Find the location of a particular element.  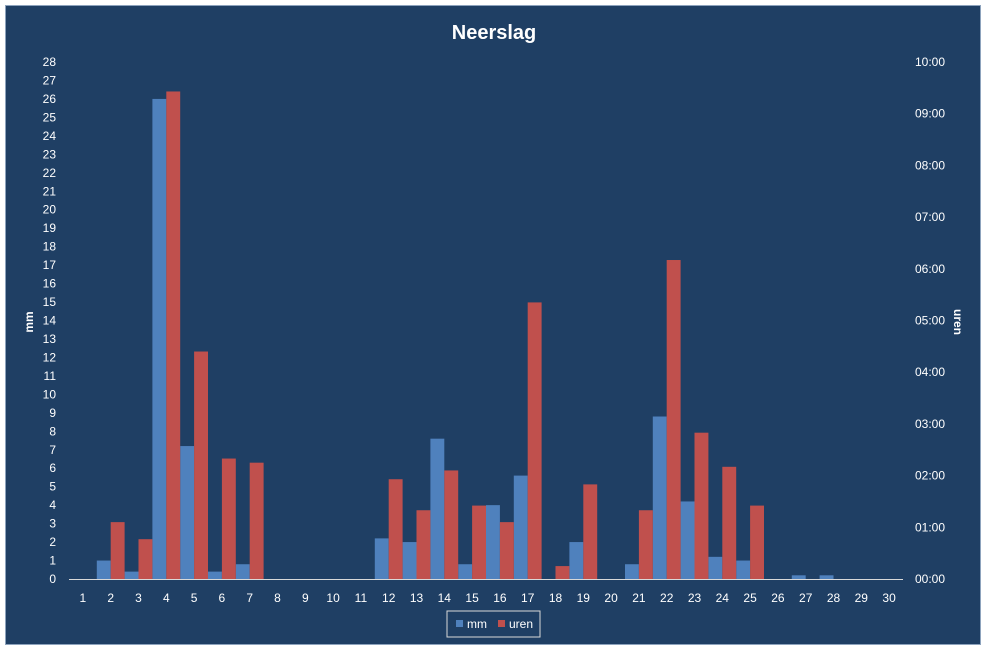

legend-label-mm: mm is located at coordinates (477, 624).